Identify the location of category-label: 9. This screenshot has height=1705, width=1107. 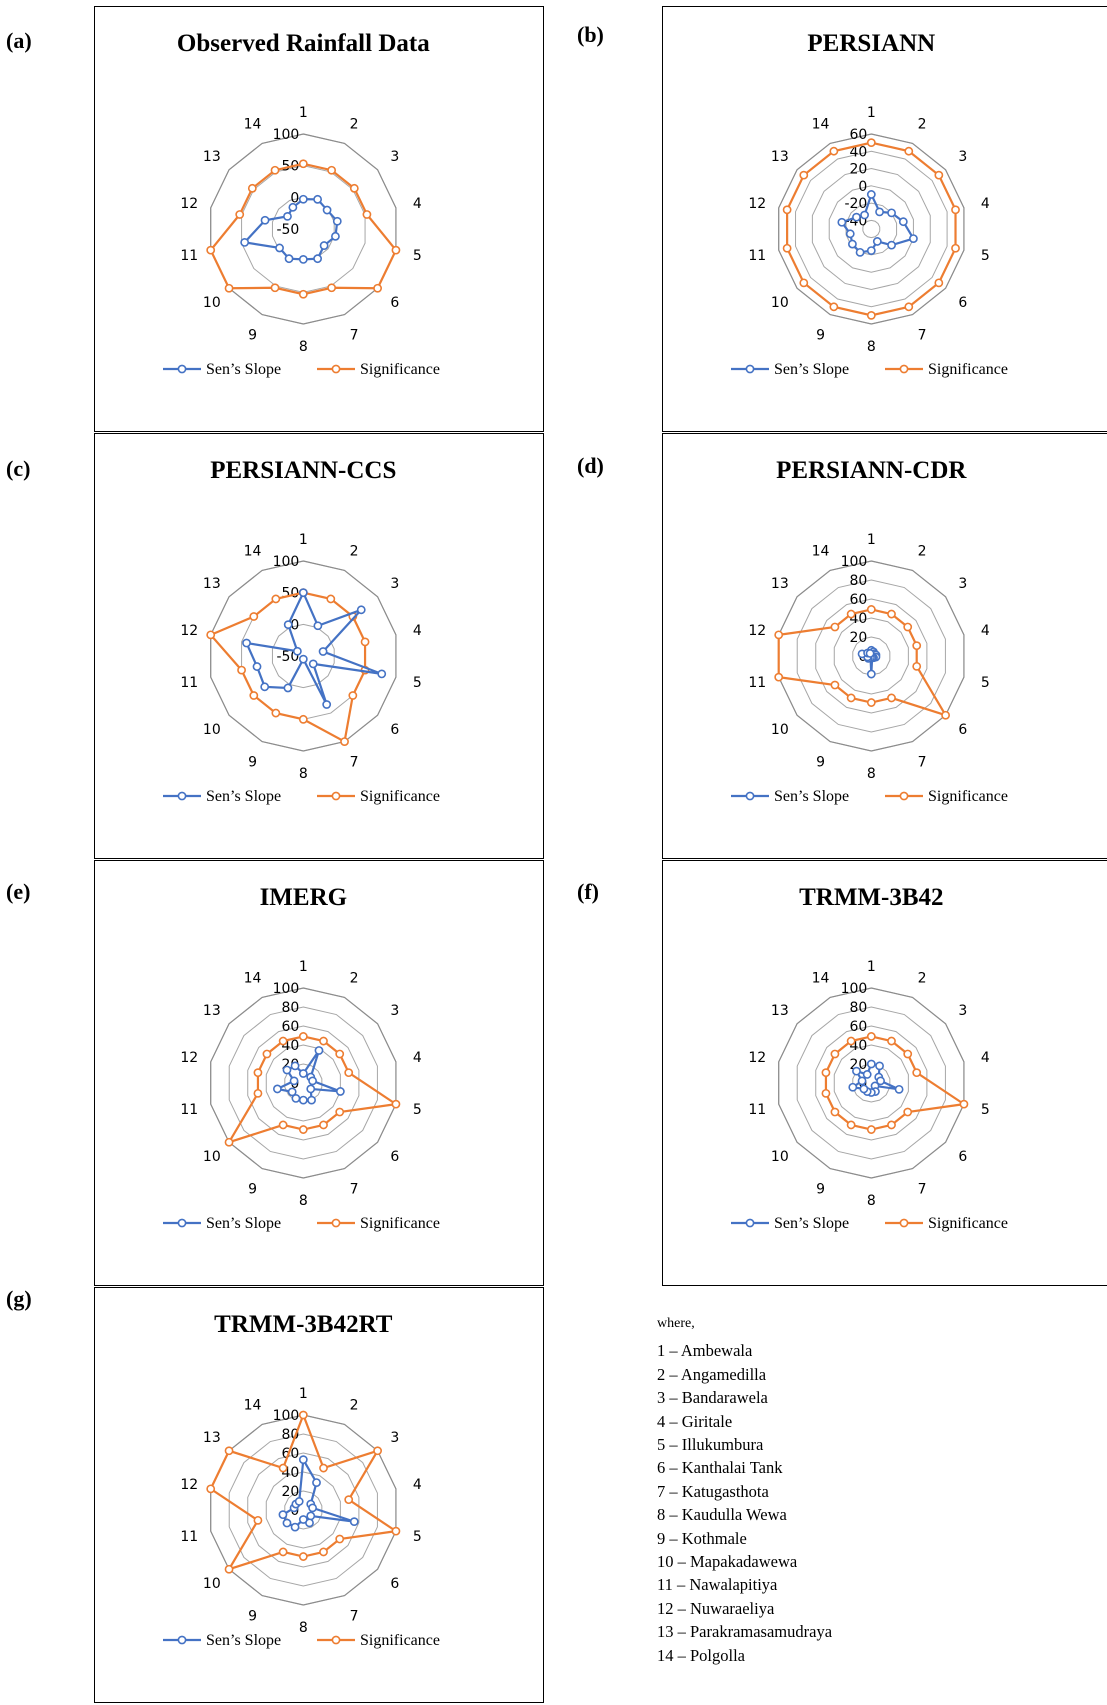
(820, 335).